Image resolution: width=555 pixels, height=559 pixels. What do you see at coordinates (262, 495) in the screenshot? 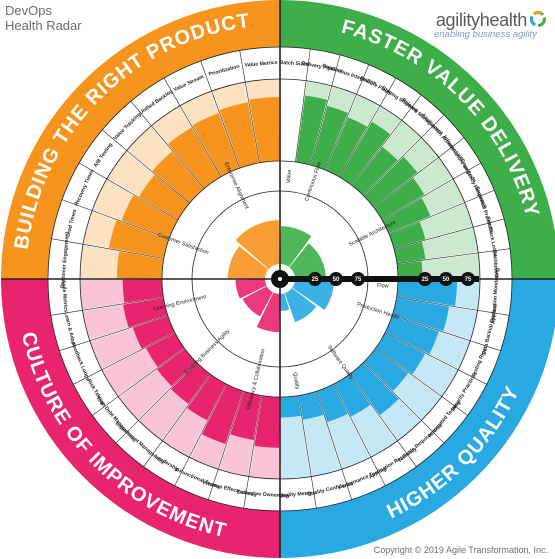
I see `dimension-label-2-0: Collective Ownership` at bounding box center [262, 495].